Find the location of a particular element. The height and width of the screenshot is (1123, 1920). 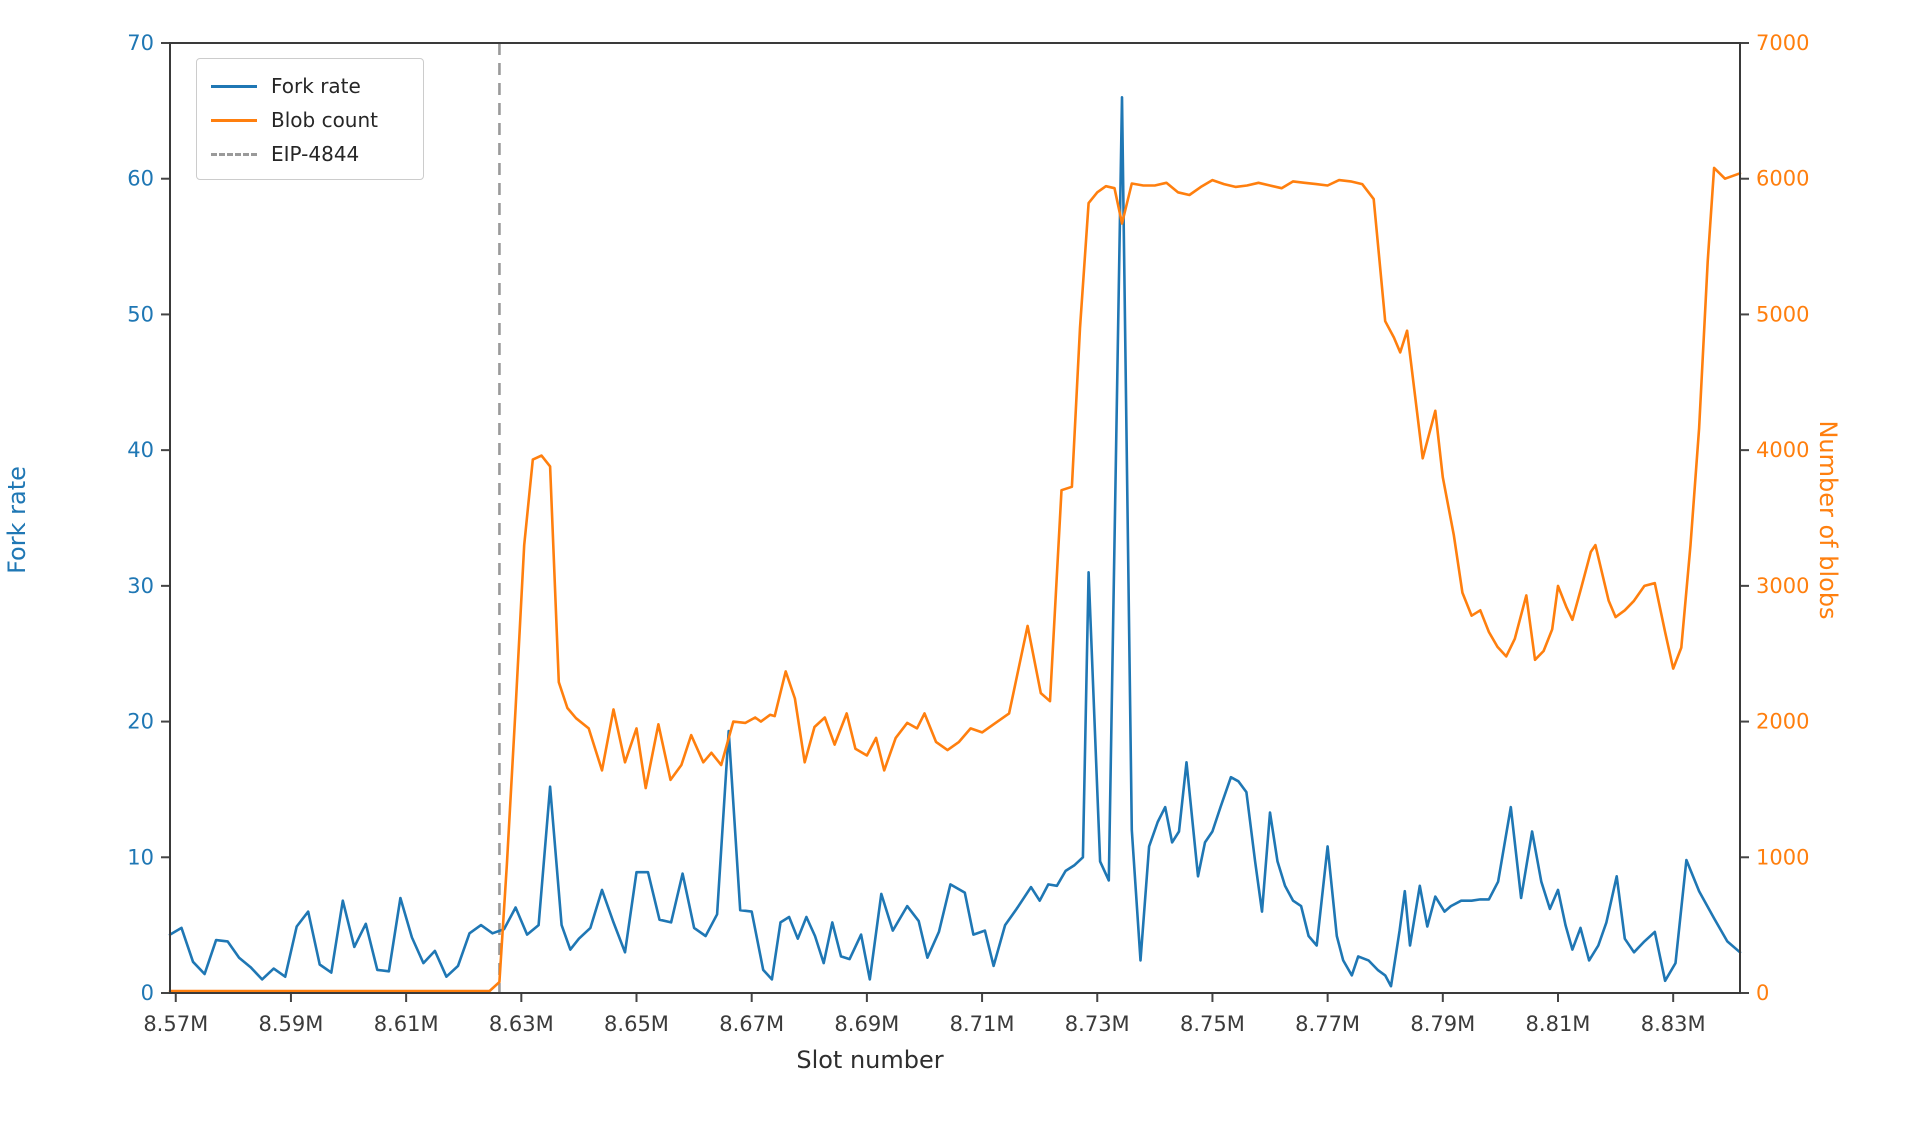

x-tick-label: 8.57M is located at coordinates (175, 1024).